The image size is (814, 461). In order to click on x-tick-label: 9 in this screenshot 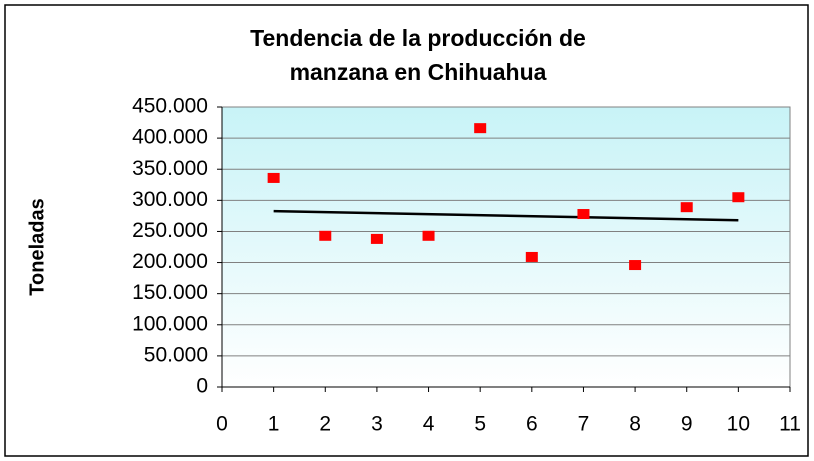, I will do `click(687, 424)`.